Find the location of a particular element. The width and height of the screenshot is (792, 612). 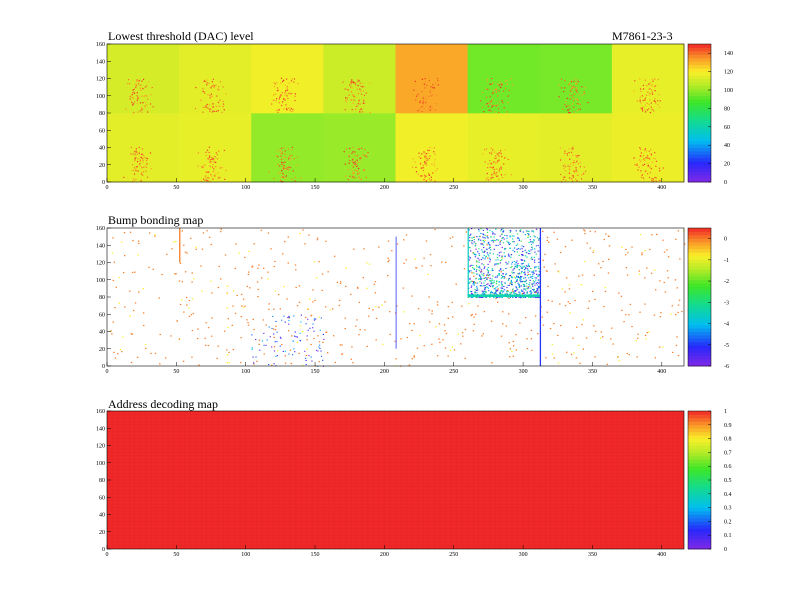

x-tick-label: 50 is located at coordinates (176, 372).